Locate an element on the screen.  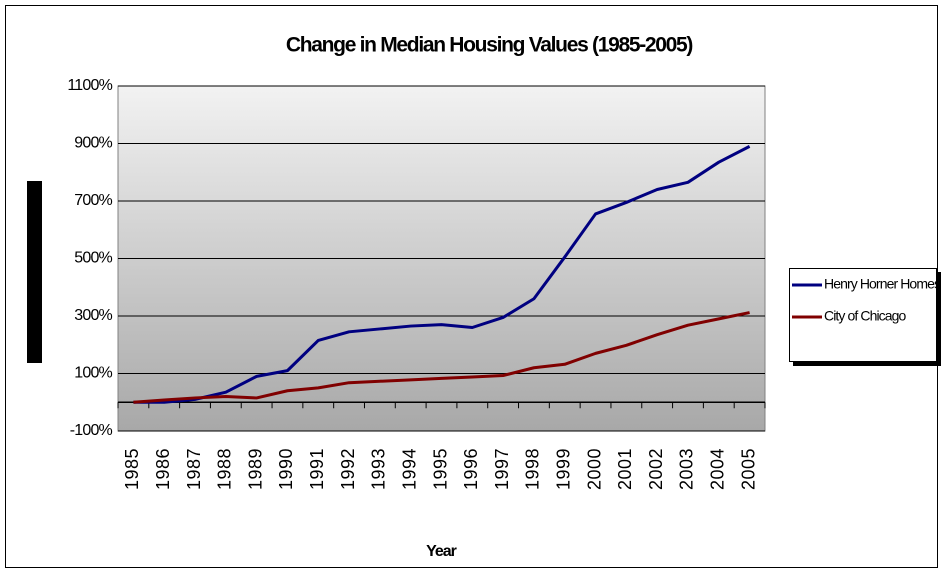
x-tick-label: 1999 is located at coordinates (563, 469).